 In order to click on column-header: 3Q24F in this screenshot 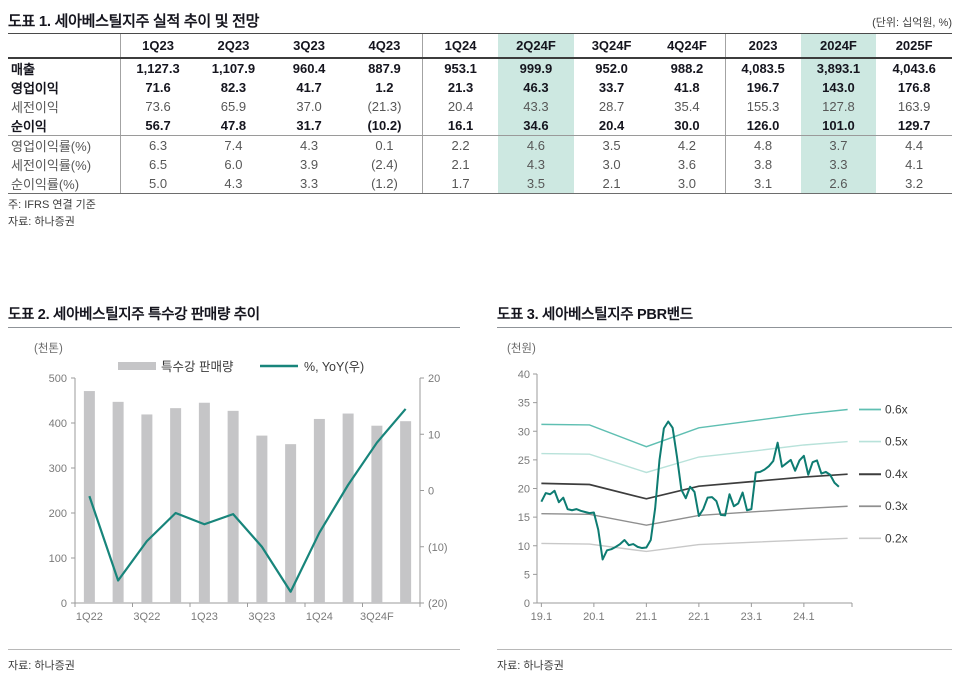, I will do `click(611, 46)`.